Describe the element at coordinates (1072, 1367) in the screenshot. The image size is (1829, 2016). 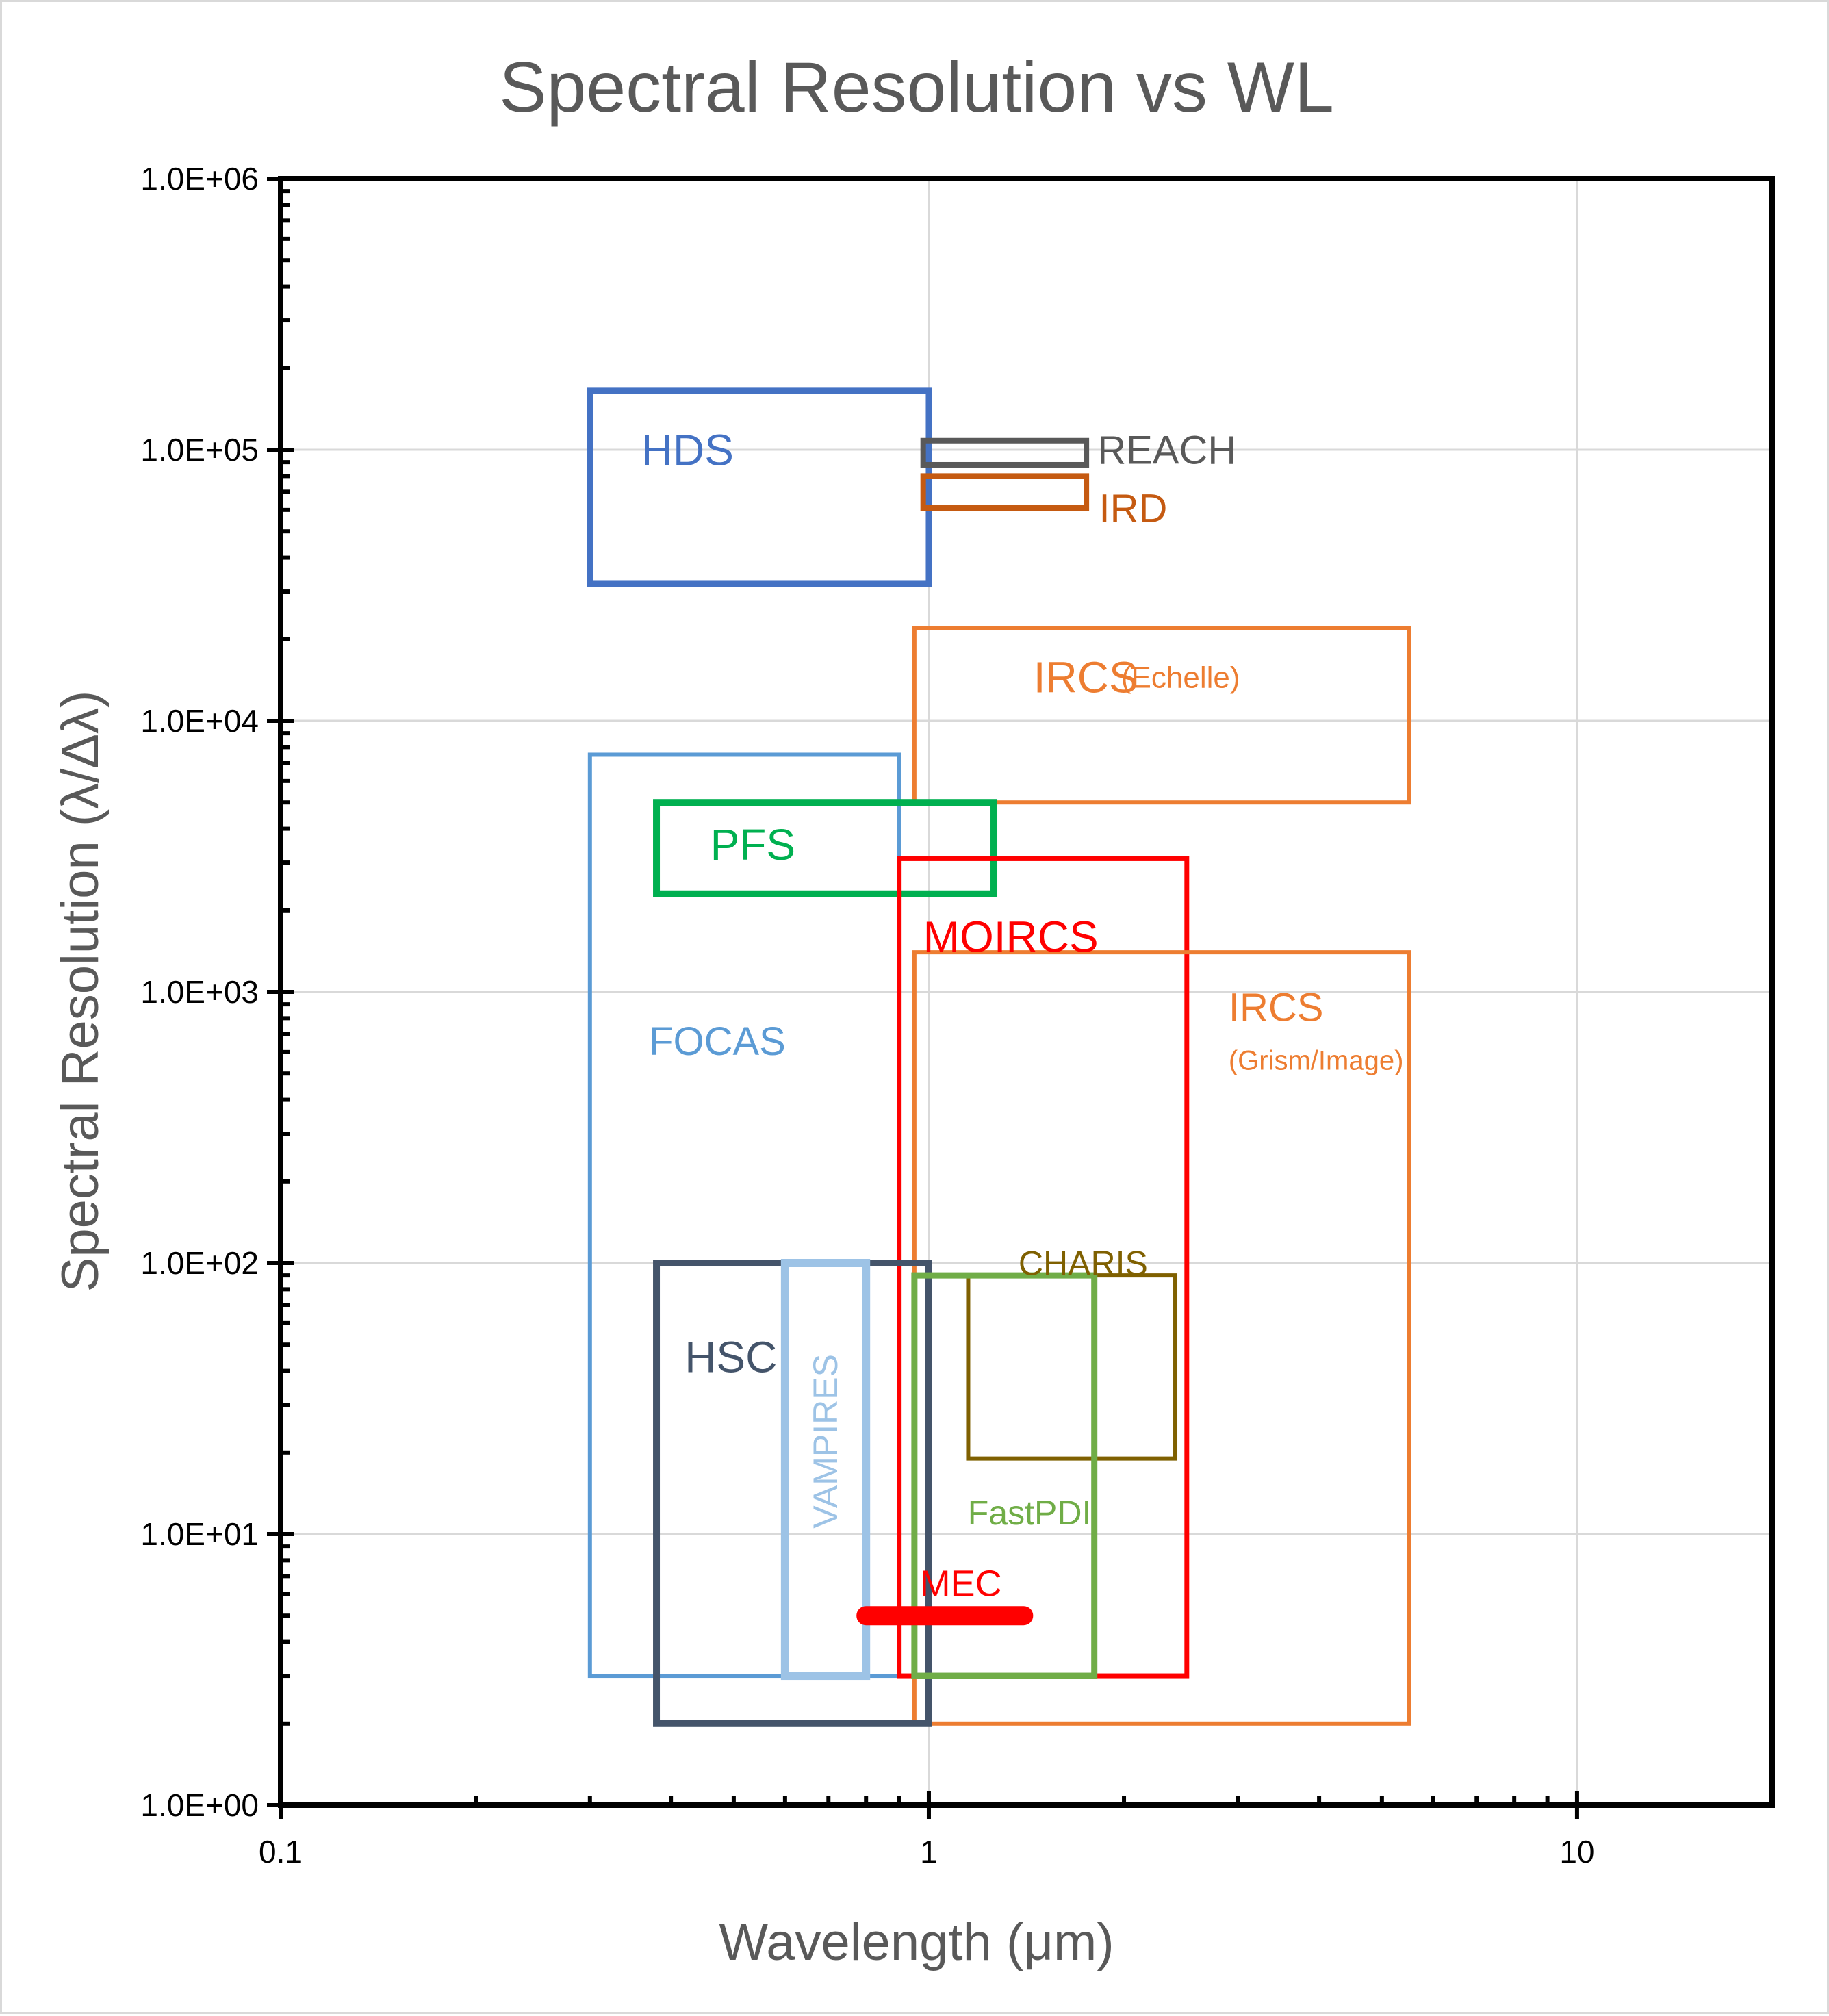
I see `box-charis` at that location.